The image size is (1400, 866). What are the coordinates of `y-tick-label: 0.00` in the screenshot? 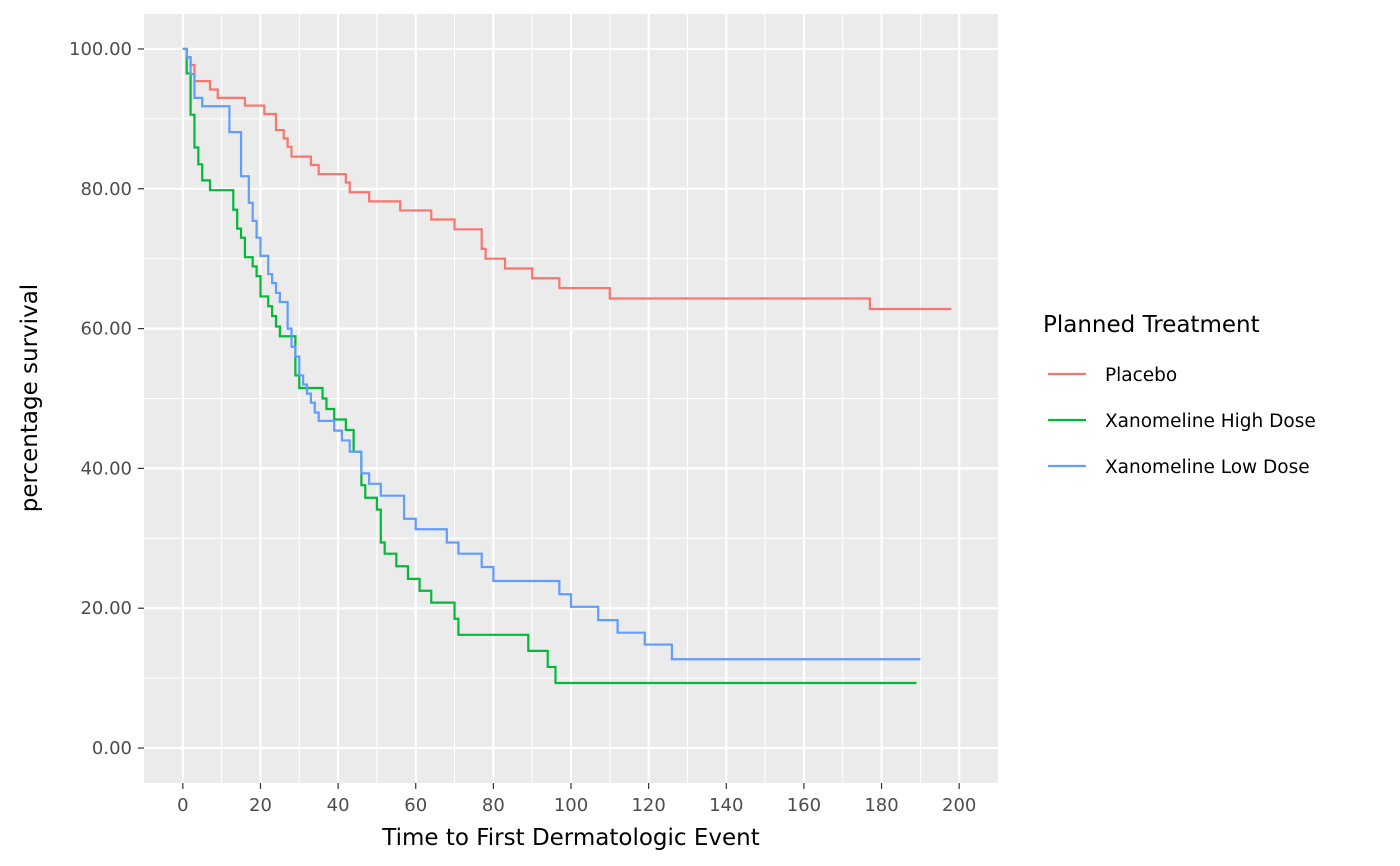 It's located at (112, 748).